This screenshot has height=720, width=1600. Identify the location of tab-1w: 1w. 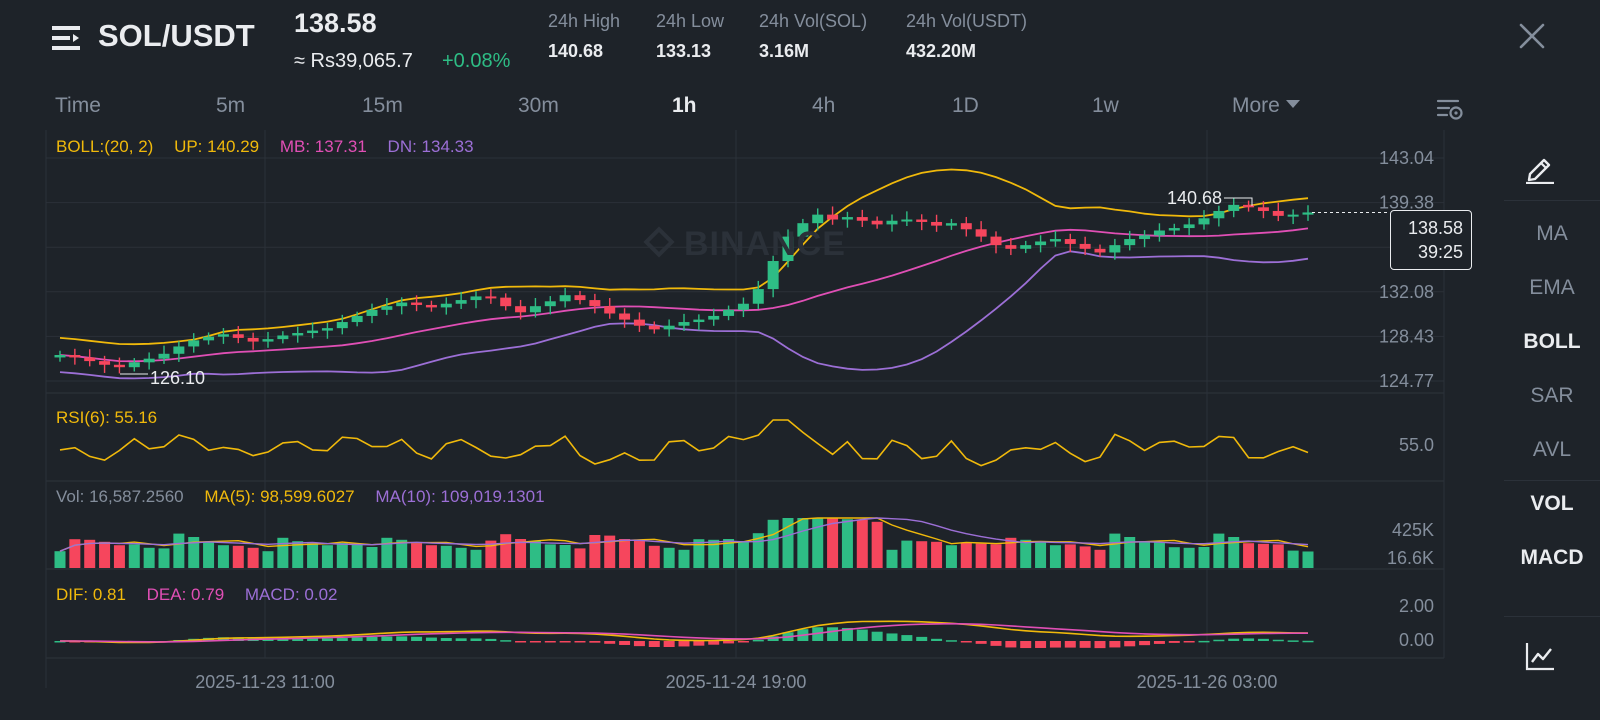
(1105, 105).